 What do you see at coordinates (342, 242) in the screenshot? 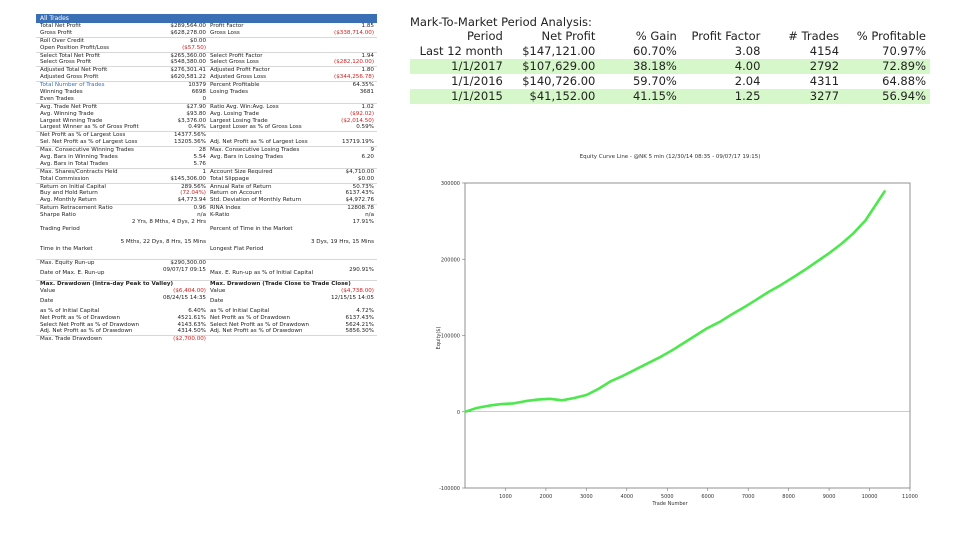
I see `report-value: 3 Dys, 19 Hrs, 15 Mins` at bounding box center [342, 242].